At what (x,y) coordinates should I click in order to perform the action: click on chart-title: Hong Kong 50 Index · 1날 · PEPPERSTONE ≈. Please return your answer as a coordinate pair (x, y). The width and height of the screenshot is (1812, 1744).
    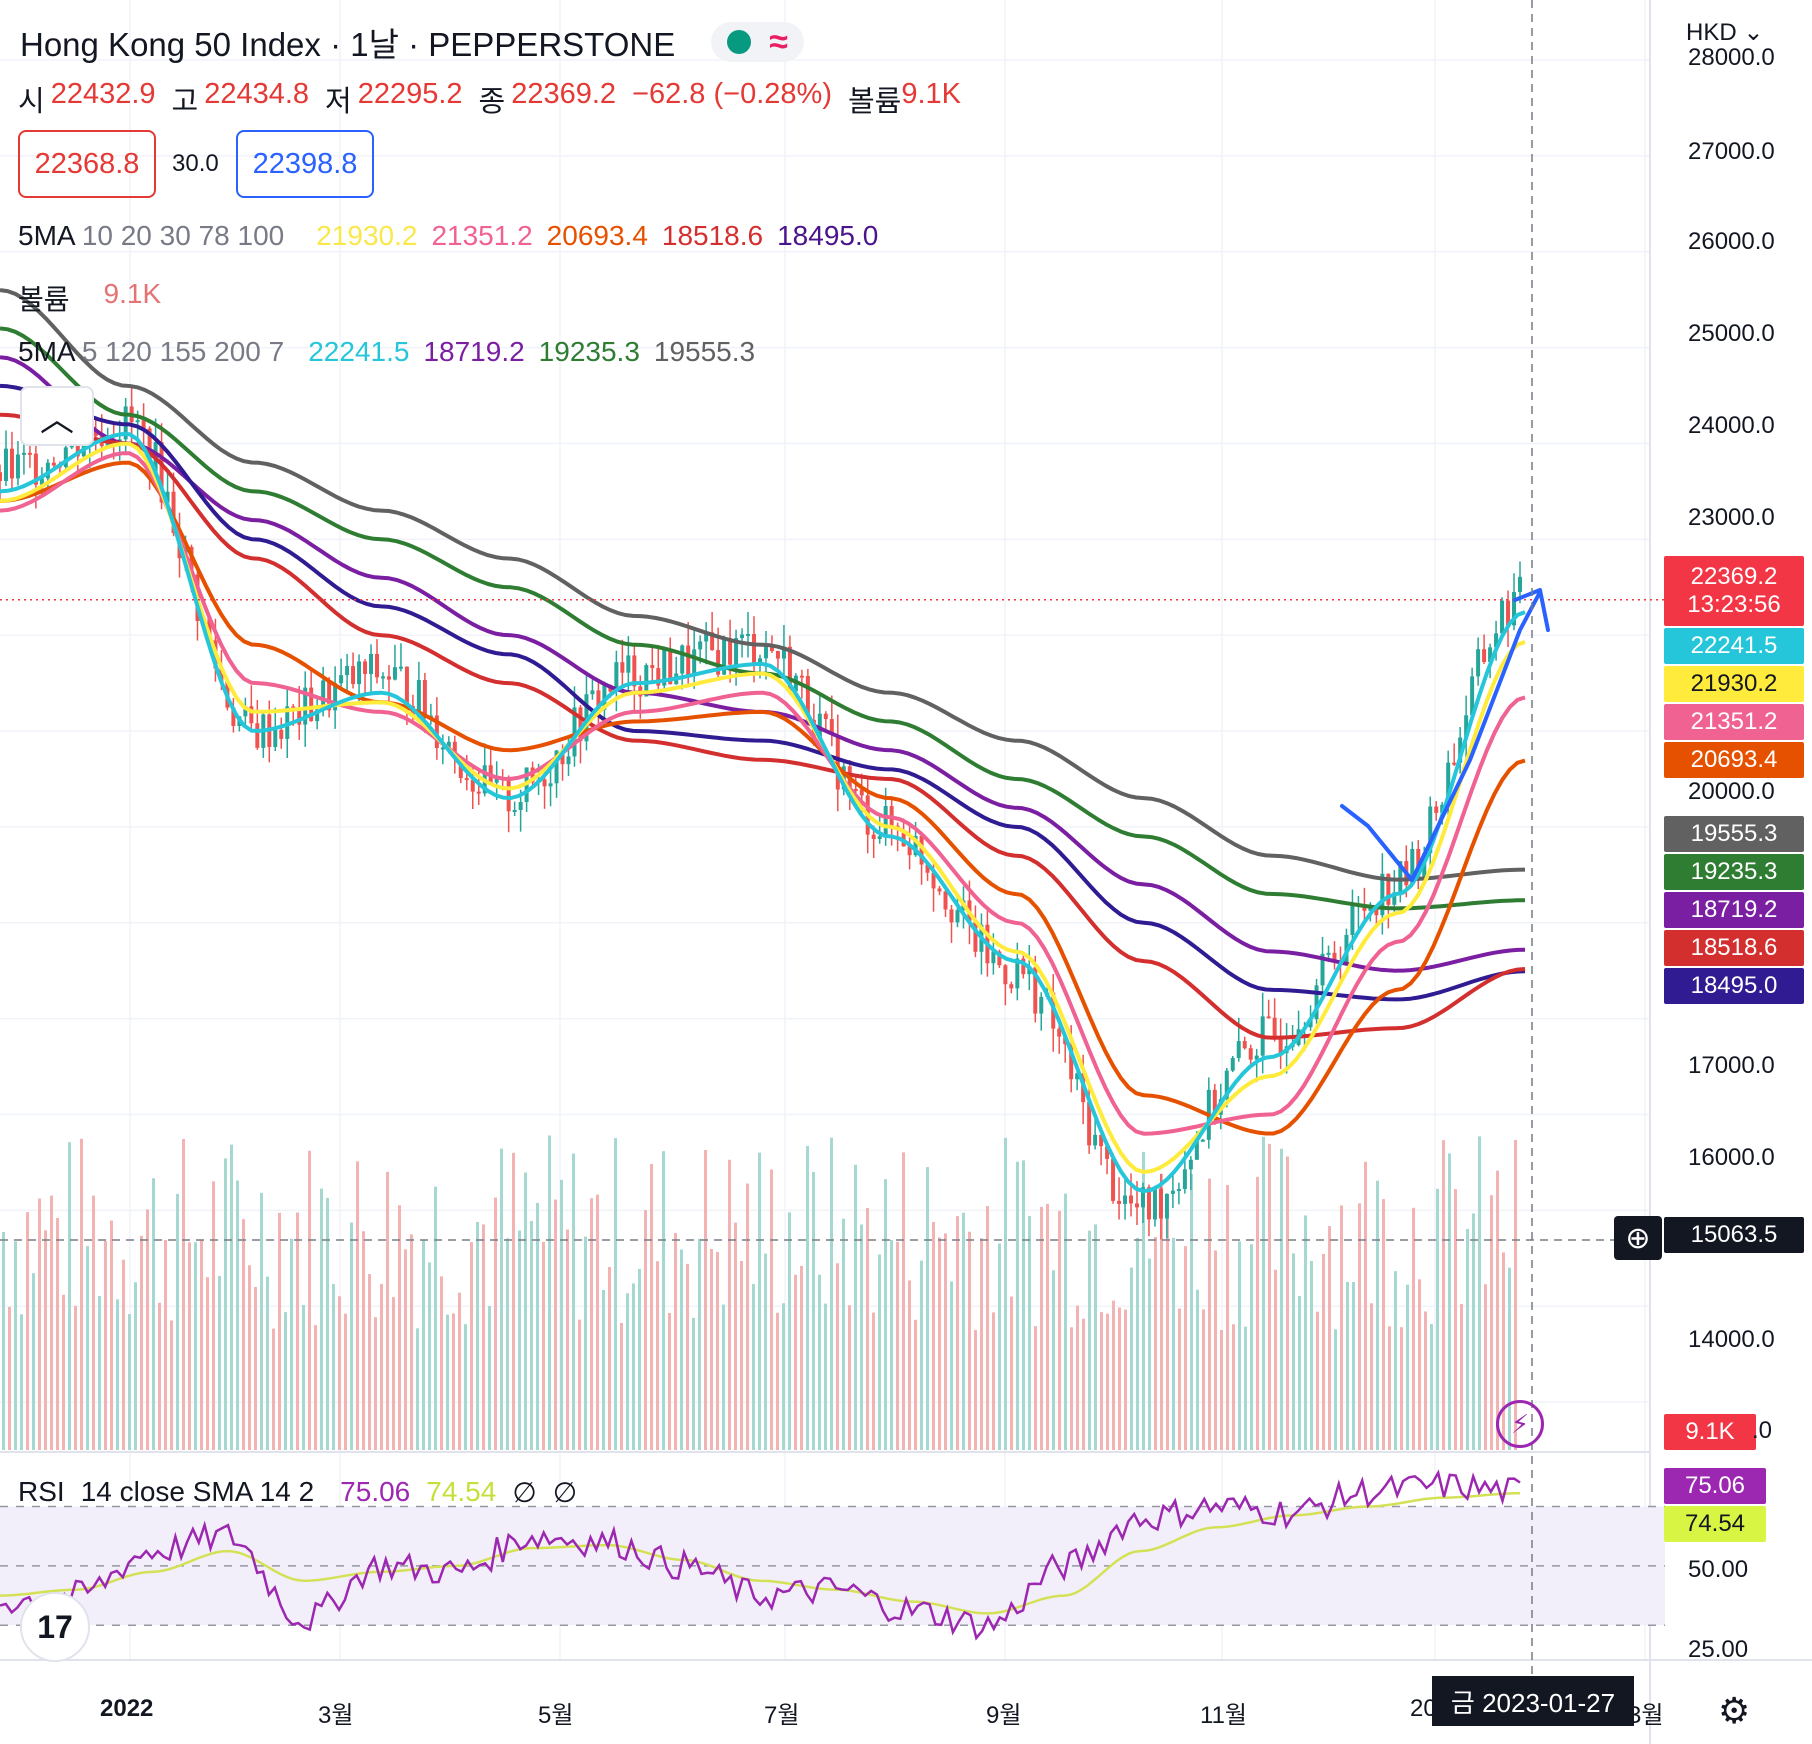
    Looking at the image, I should click on (412, 42).